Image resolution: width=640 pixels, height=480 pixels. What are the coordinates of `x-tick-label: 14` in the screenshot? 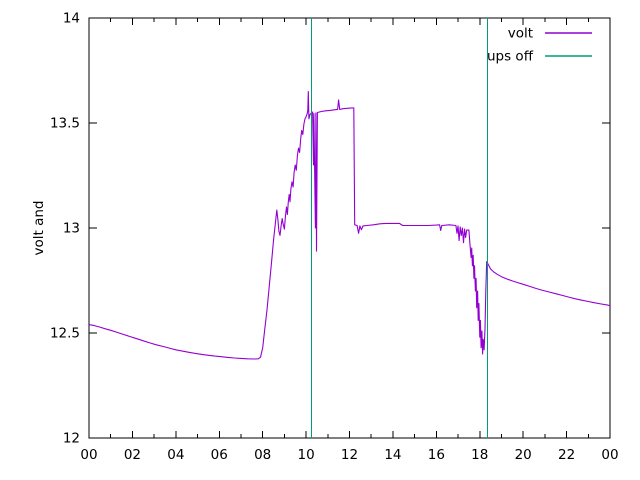 It's located at (392, 455).